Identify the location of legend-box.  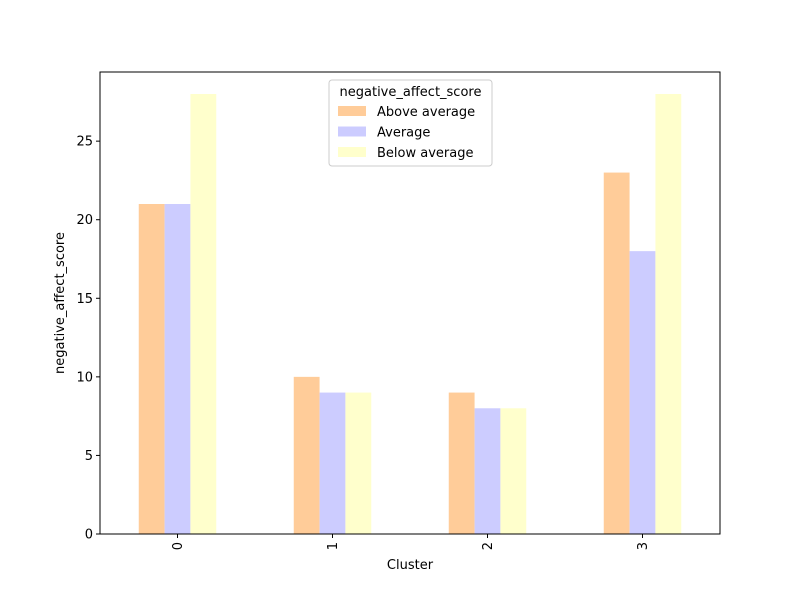
(410, 123).